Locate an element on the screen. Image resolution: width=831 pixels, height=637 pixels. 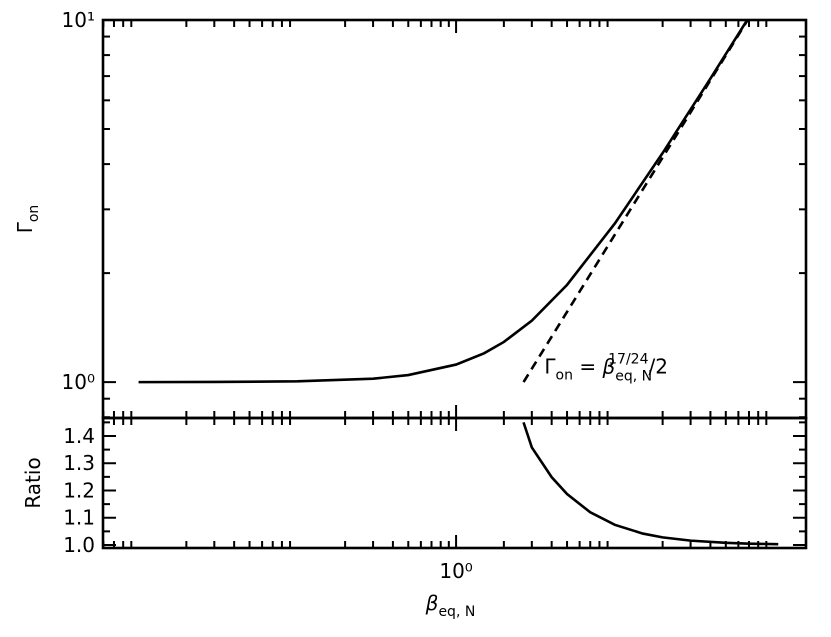
line-series is located at coordinates (650, 483).